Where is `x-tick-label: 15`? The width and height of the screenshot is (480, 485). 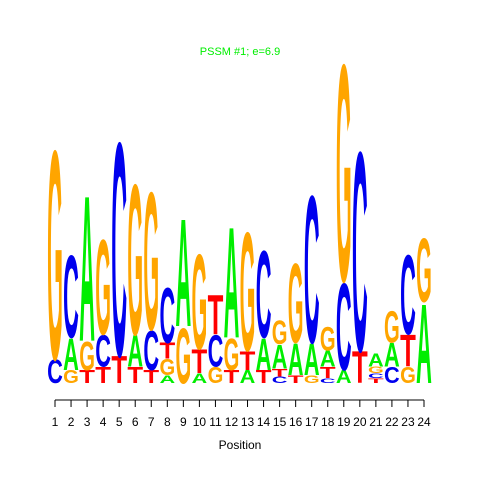
x-tick-label: 15 is located at coordinates (280, 422).